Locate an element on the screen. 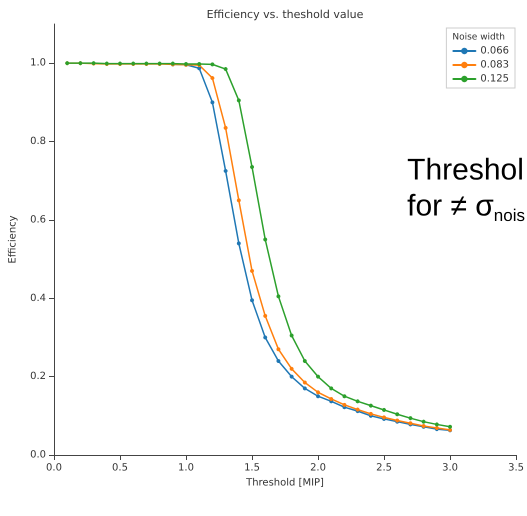 The height and width of the screenshot is (516, 527). x-tick-label: 2.5 is located at coordinates (384, 468).